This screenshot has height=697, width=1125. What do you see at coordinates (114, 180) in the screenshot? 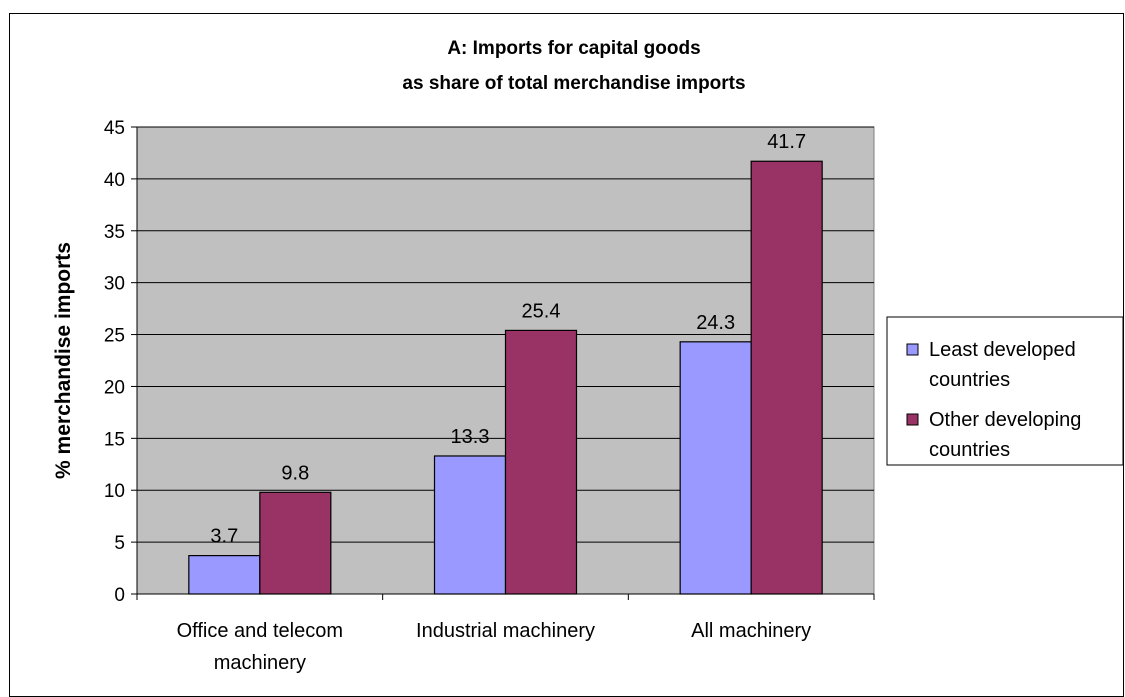
I see `y-tick-label-8: 40` at bounding box center [114, 180].